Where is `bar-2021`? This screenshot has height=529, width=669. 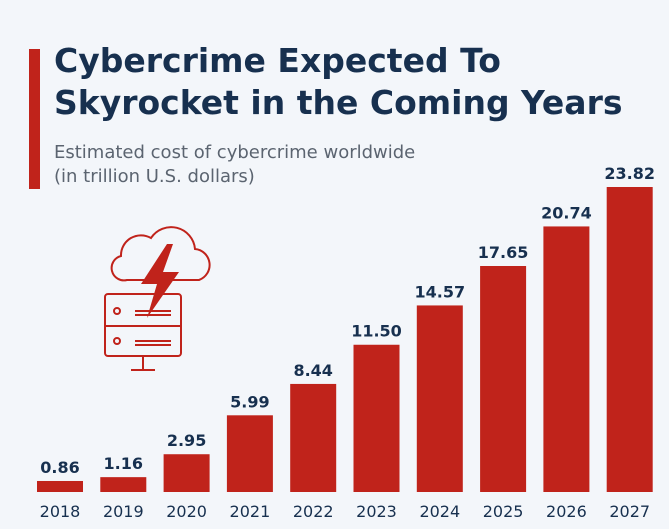 bar-2021 is located at coordinates (250, 453).